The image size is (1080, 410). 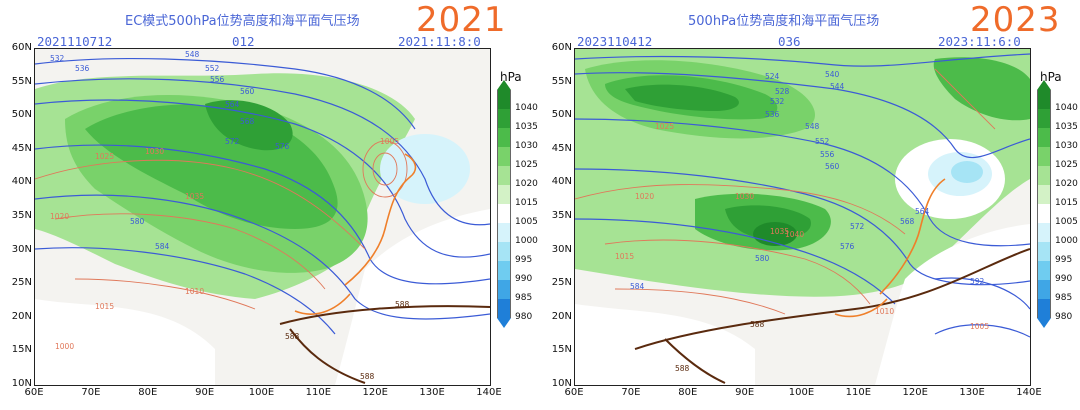 What do you see at coordinates (439, 41) in the screenshot?
I see `left-valid-time: 2021:11:8:0` at bounding box center [439, 41].